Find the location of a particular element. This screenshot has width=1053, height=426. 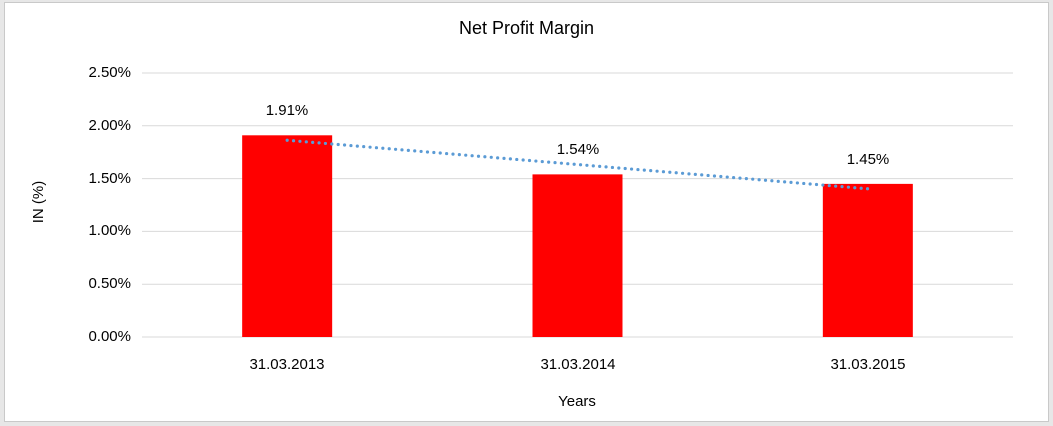

bar-value-label: 1.91% is located at coordinates (287, 110).